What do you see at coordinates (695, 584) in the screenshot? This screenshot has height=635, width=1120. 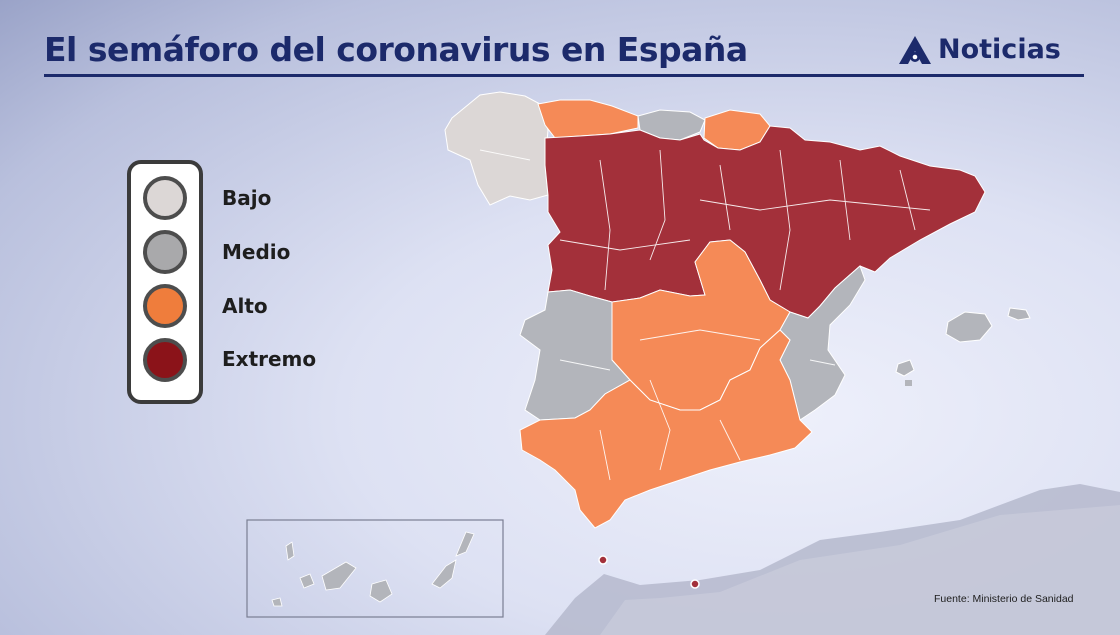 I see `region-melilla` at bounding box center [695, 584].